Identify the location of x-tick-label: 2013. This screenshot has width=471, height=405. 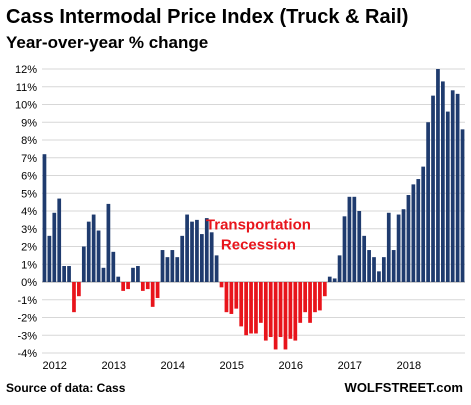
(113, 366).